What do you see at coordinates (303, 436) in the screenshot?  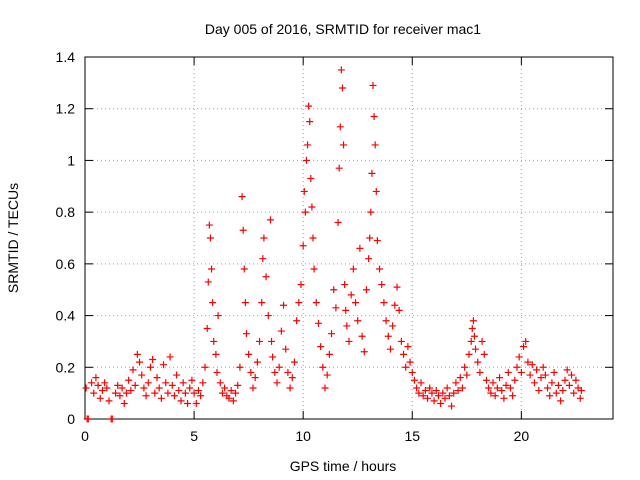 I see `x-tick-label: 10` at bounding box center [303, 436].